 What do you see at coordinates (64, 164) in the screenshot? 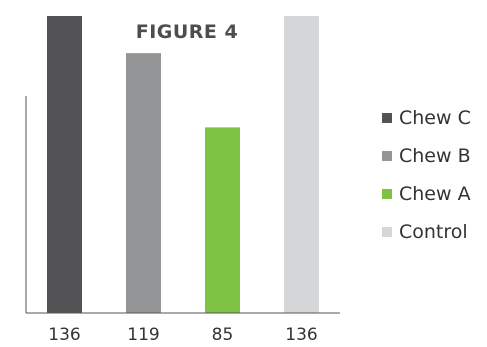
I see `bar-chew-c` at bounding box center [64, 164].